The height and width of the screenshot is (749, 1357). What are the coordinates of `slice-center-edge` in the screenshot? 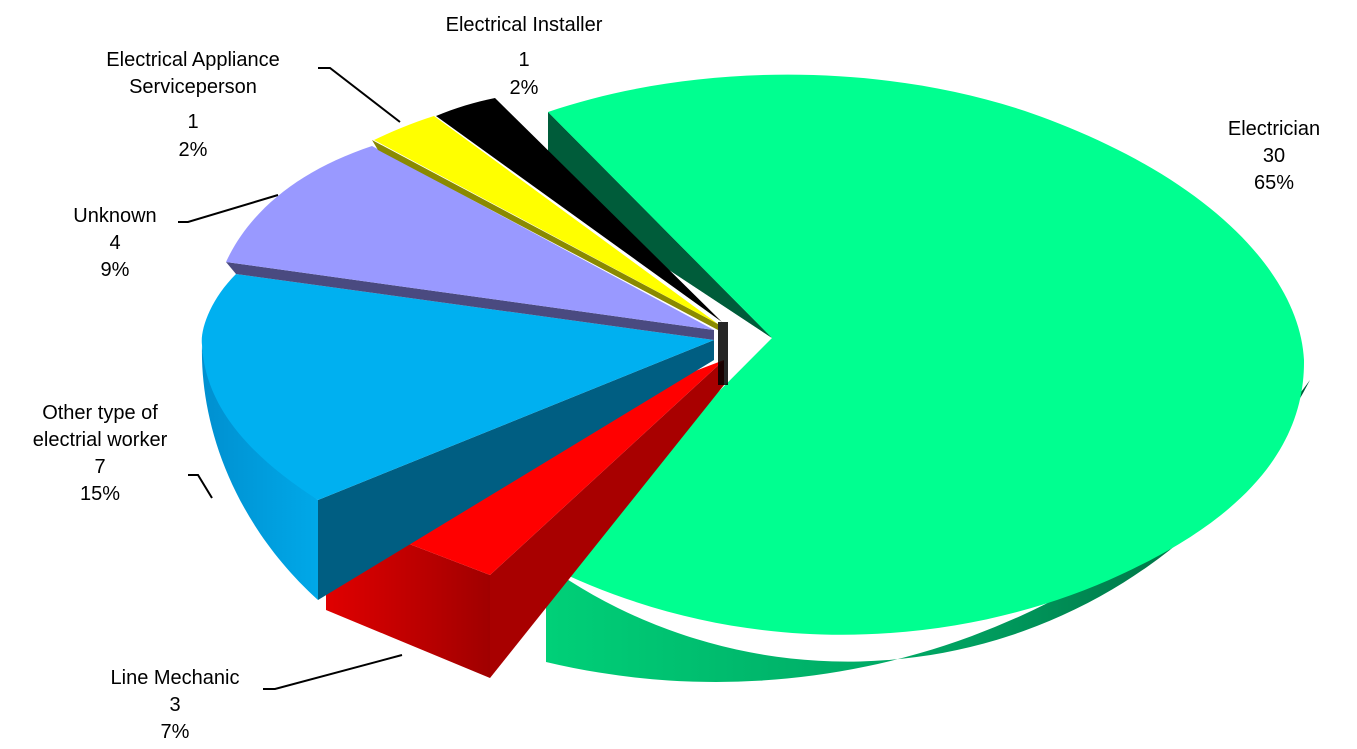 It's located at (723, 353).